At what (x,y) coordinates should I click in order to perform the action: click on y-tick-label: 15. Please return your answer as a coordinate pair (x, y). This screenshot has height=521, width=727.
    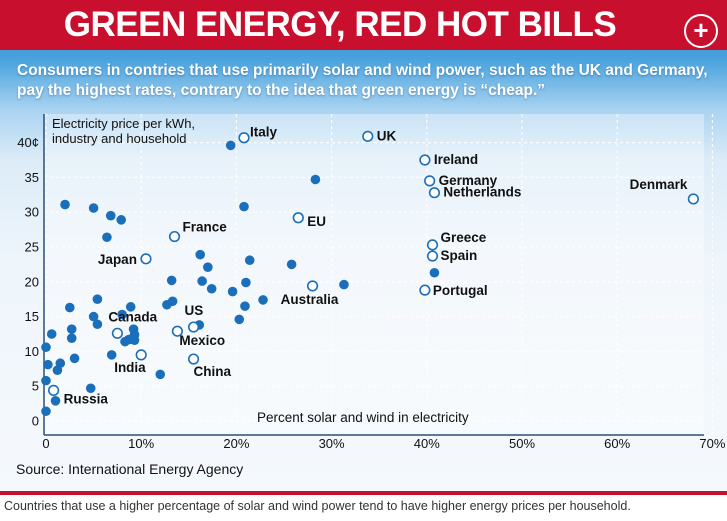
    Looking at the image, I should click on (32, 316).